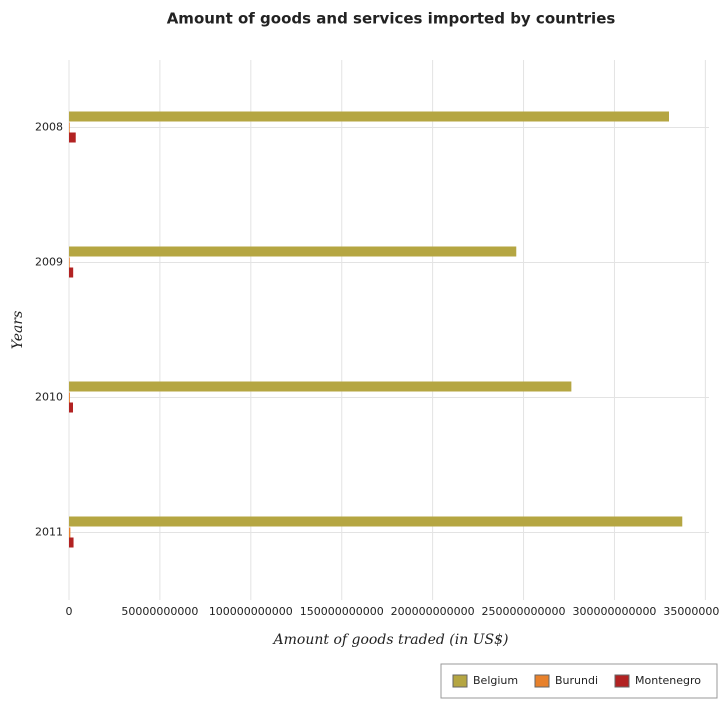  Describe the element at coordinates (49, 262) in the screenshot. I see `y-tick-label: 2009` at that location.